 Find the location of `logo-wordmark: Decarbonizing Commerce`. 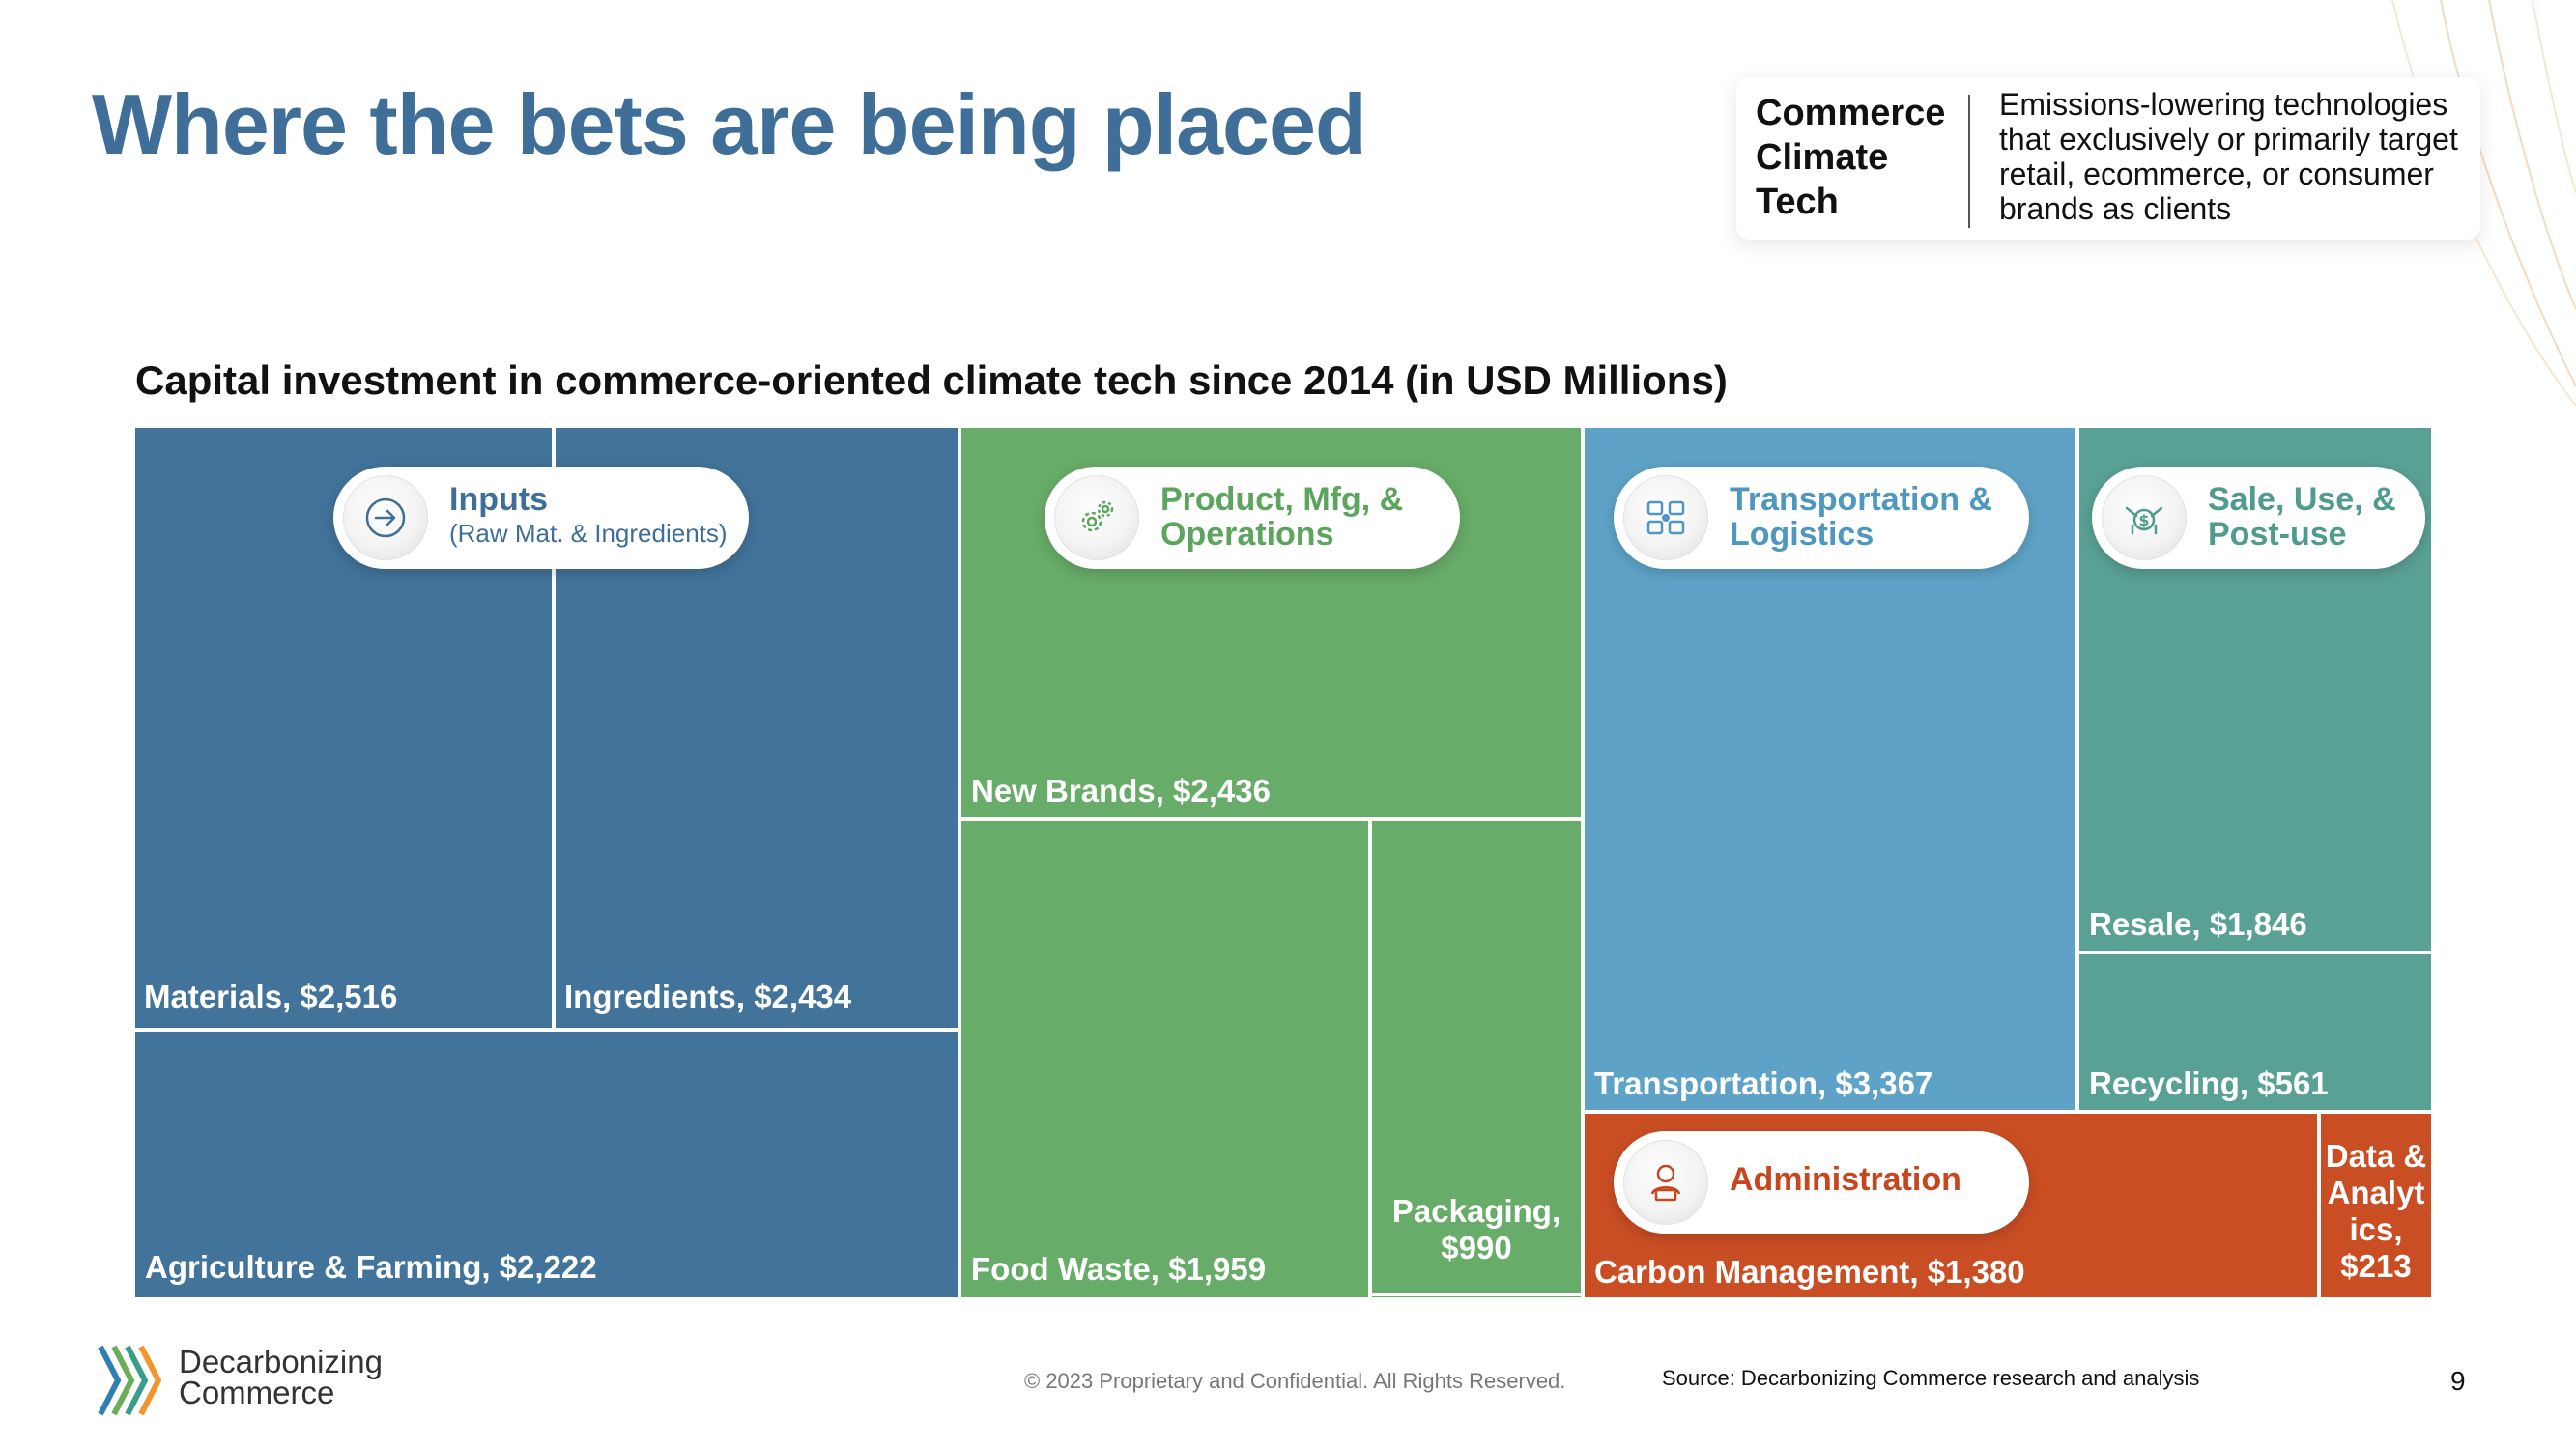

logo-wordmark: Decarbonizing Commerce is located at coordinates (281, 1377).